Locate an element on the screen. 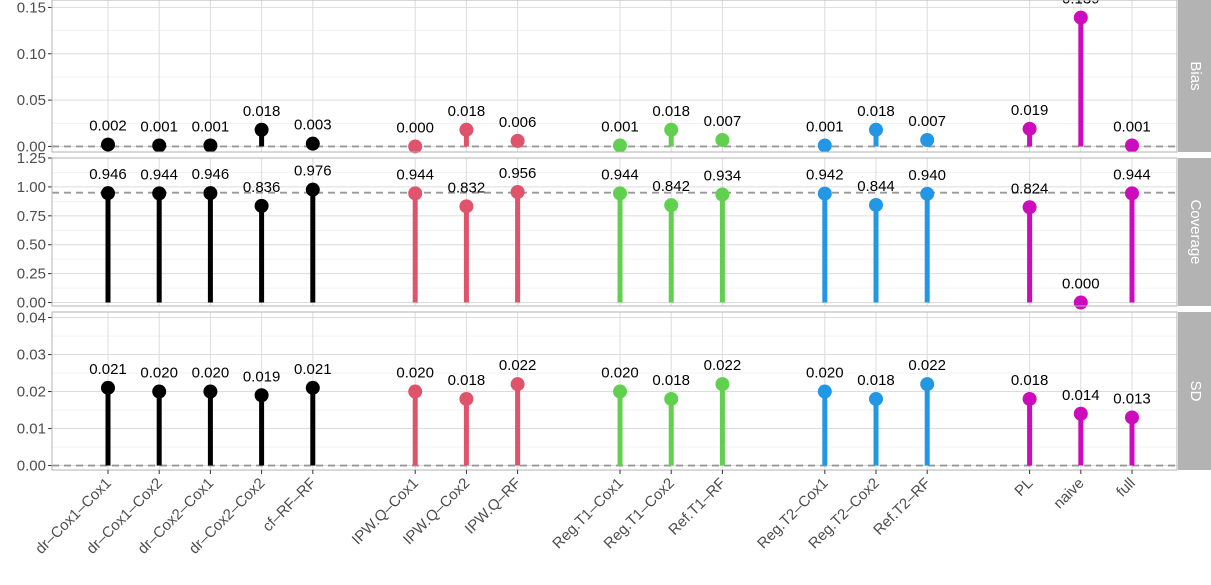  x-tick-label: IPW.Q–RF is located at coordinates (493, 506).